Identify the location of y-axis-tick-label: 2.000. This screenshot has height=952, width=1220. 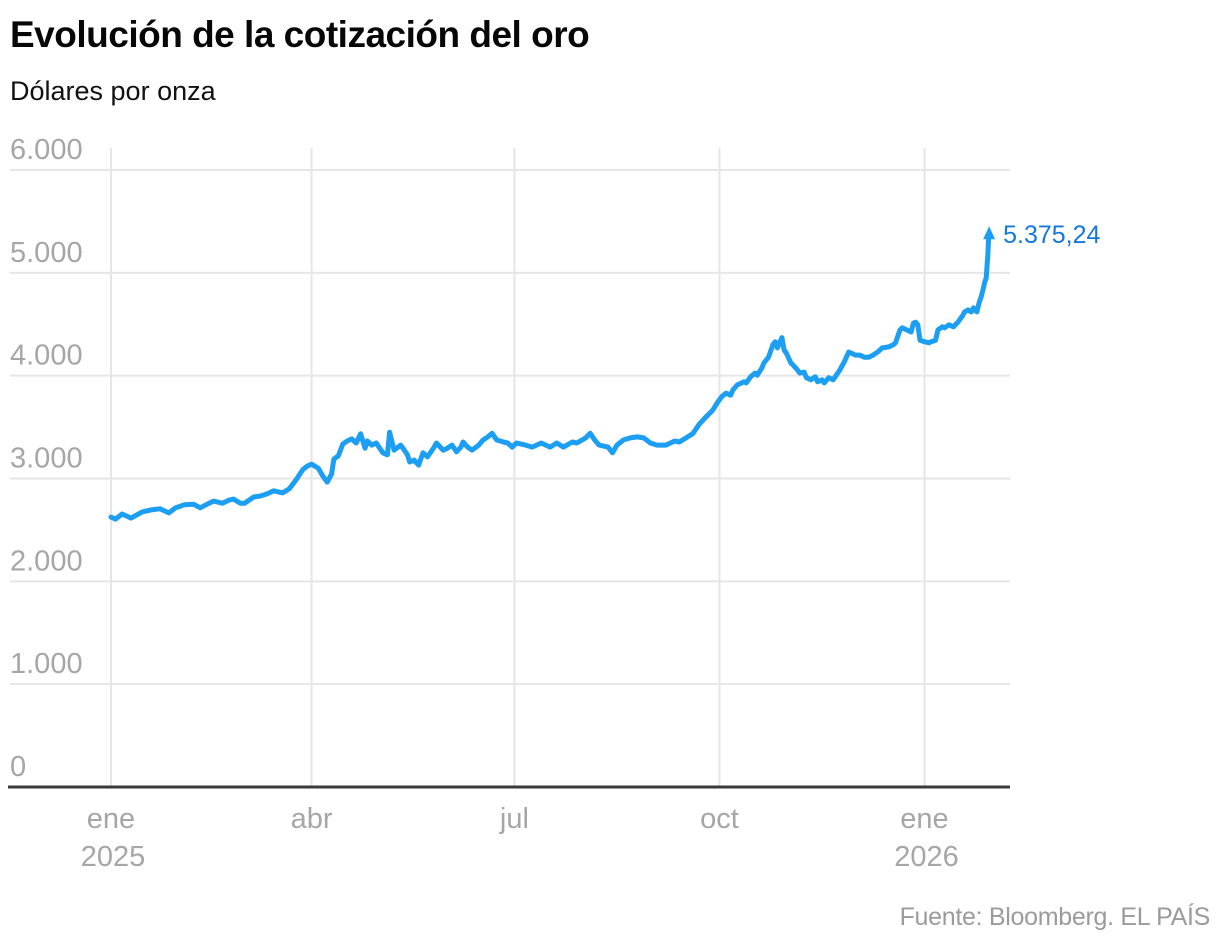
(46, 561).